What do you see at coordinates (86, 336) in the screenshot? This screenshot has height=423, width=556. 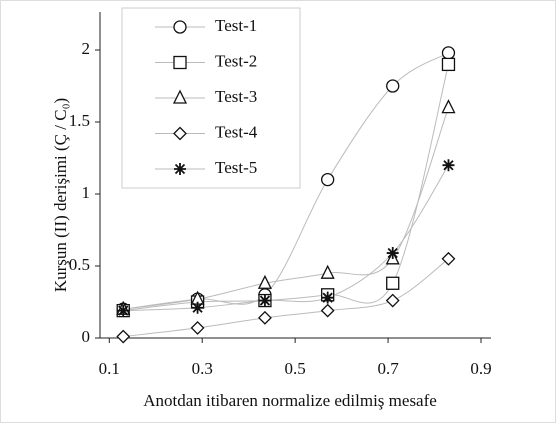 I see `y-tick-label: 0` at bounding box center [86, 336].